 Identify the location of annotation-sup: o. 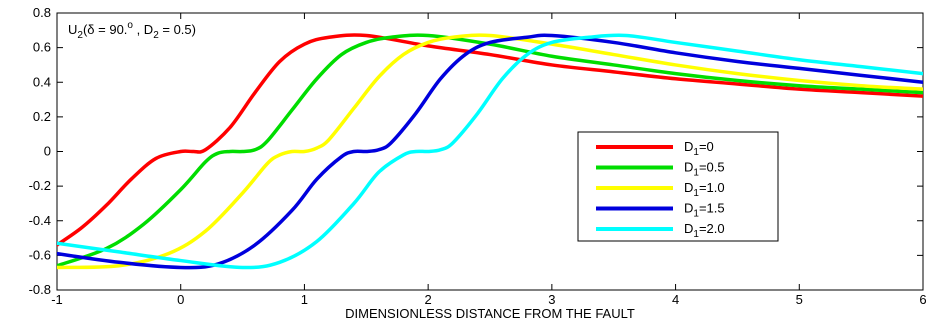
(130, 25).